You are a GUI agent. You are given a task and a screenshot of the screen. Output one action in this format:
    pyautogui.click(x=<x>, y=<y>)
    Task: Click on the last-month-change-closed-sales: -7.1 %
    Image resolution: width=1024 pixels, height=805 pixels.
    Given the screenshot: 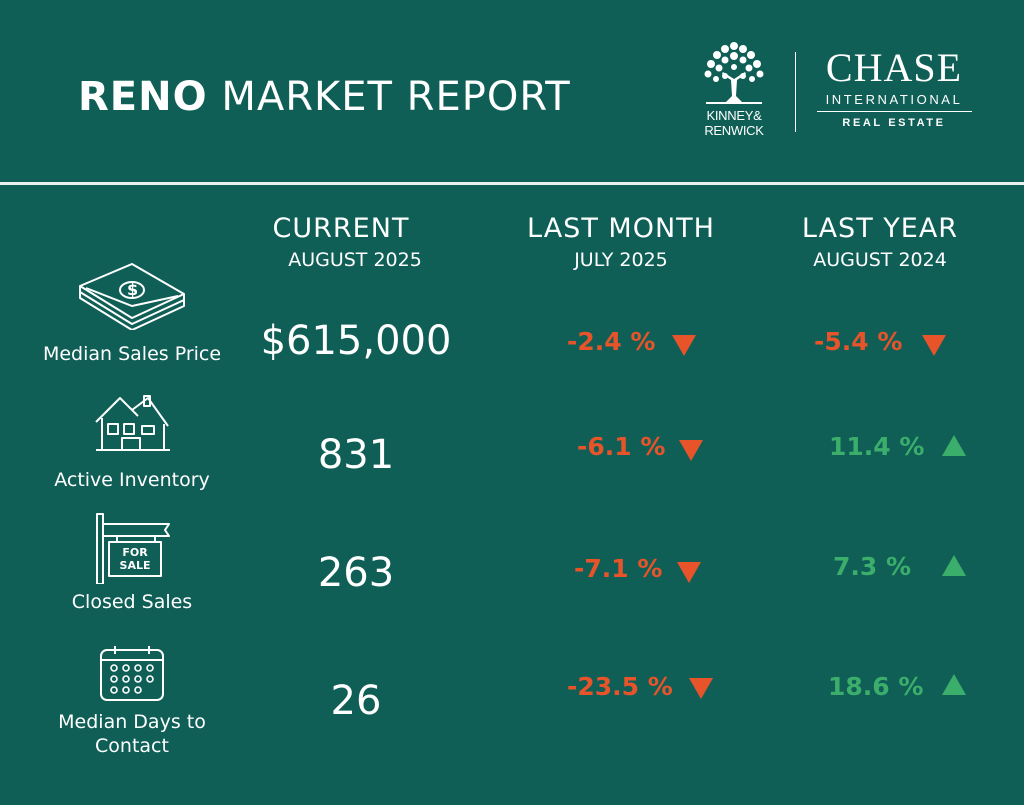 What is the action you would take?
    pyautogui.click(x=618, y=568)
    